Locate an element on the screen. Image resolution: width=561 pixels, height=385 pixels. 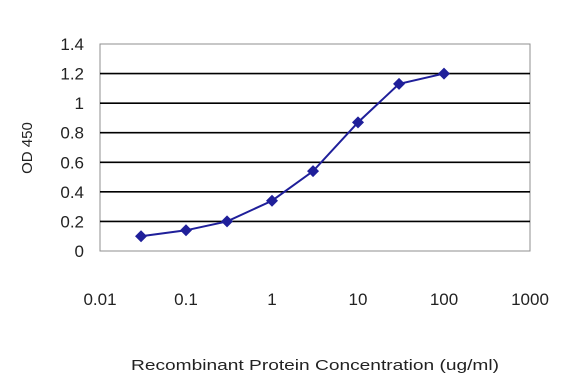
y-tick-label: 1.2 is located at coordinates (72, 74).